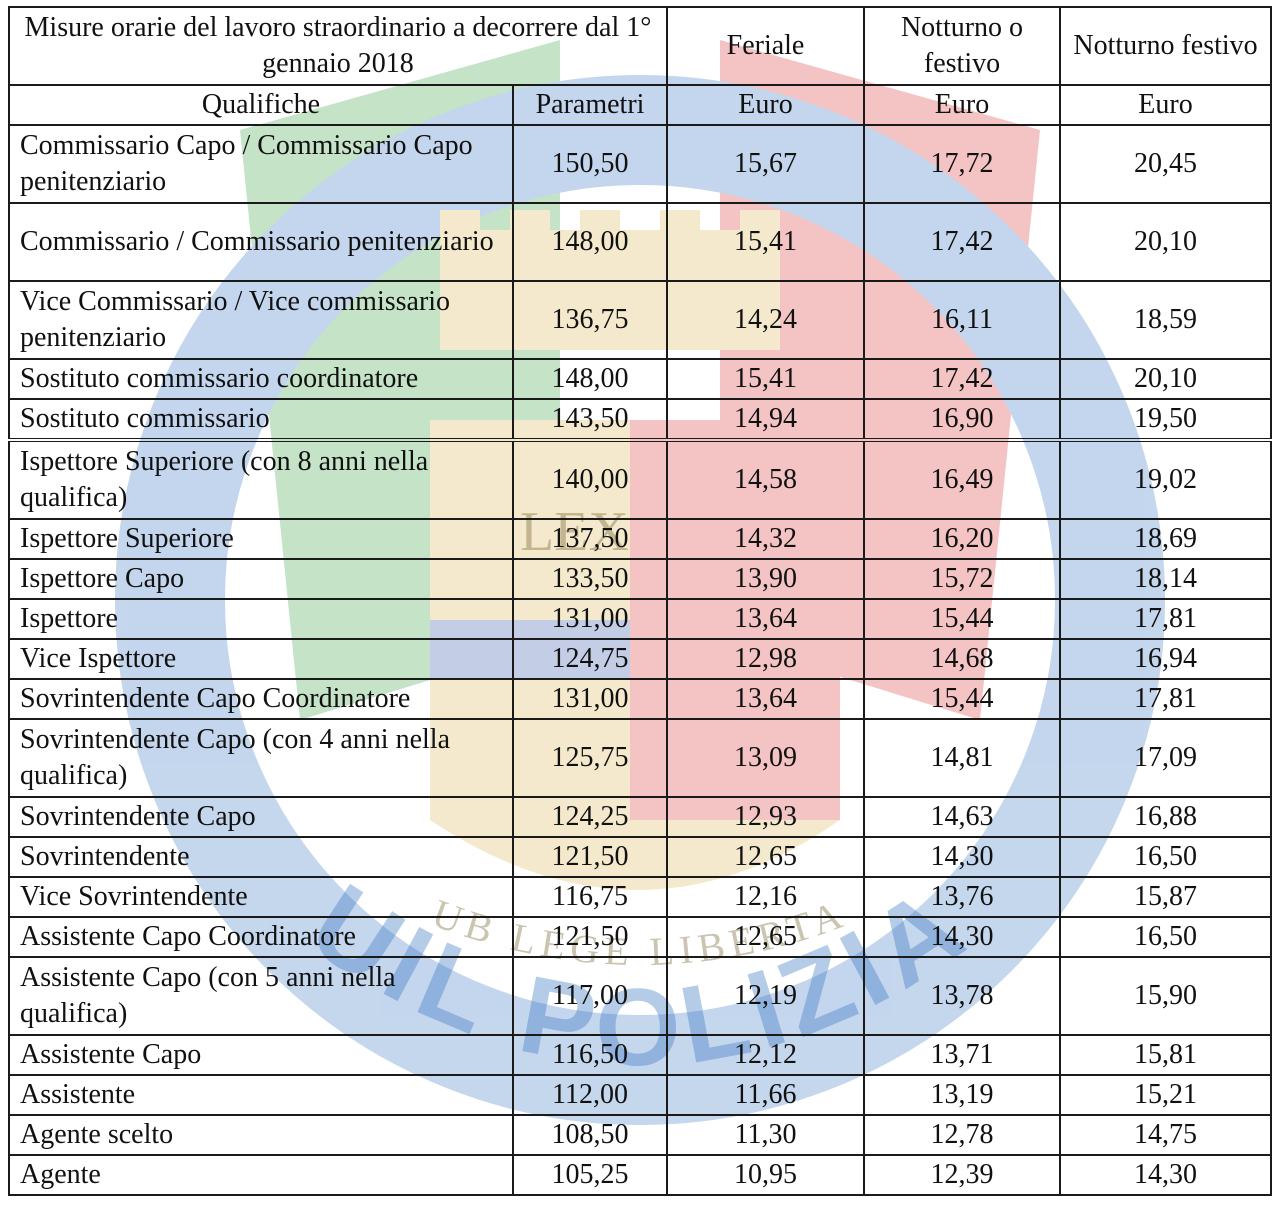  What do you see at coordinates (261, 699) in the screenshot?
I see `qualifica-cell: Sovrintendente Capo Coordinatore` at bounding box center [261, 699].